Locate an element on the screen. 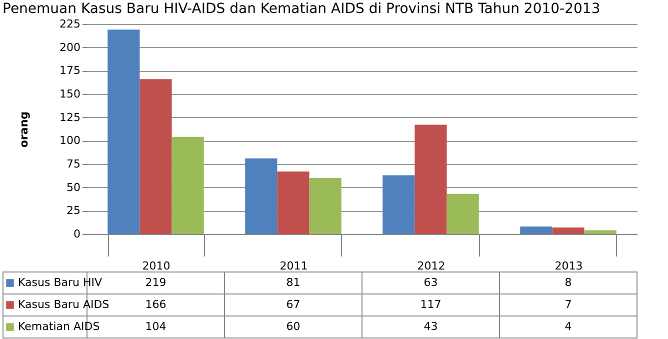 This screenshot has height=339, width=668. y-tick-label: 50 is located at coordinates (73, 187).